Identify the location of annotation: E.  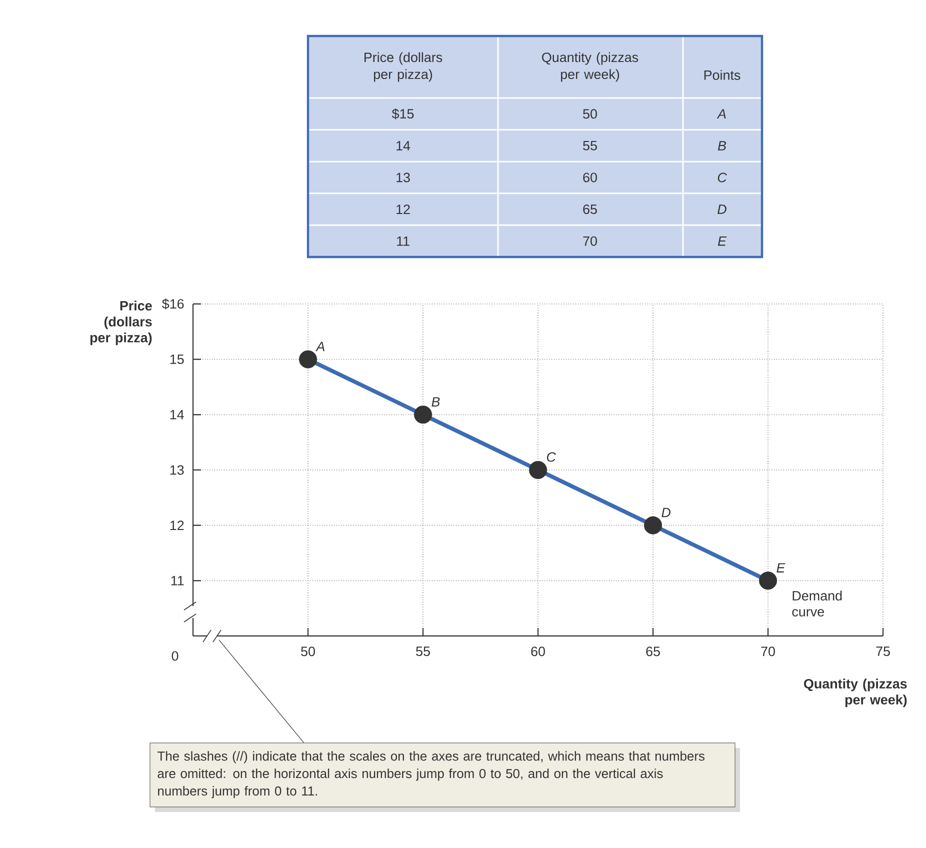
(781, 567).